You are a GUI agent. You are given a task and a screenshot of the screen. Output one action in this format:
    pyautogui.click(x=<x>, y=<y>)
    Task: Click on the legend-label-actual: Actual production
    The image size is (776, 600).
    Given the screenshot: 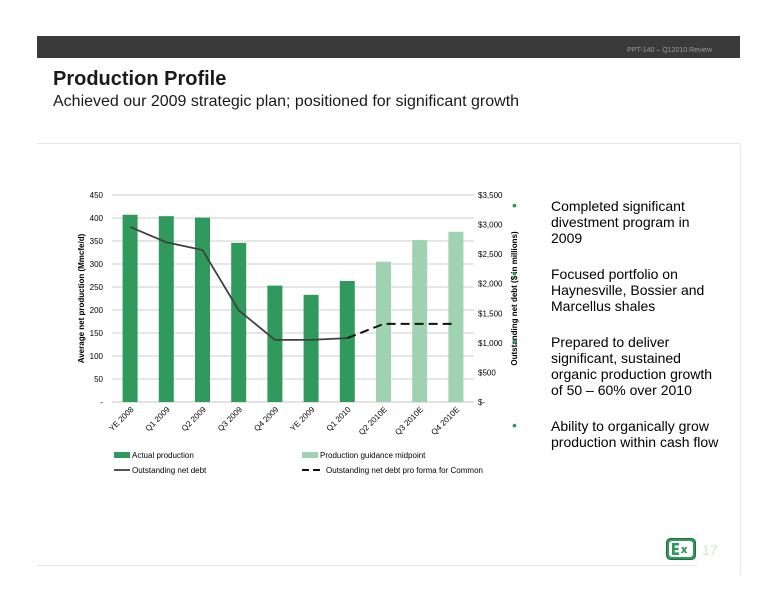 What is the action you would take?
    pyautogui.click(x=163, y=455)
    